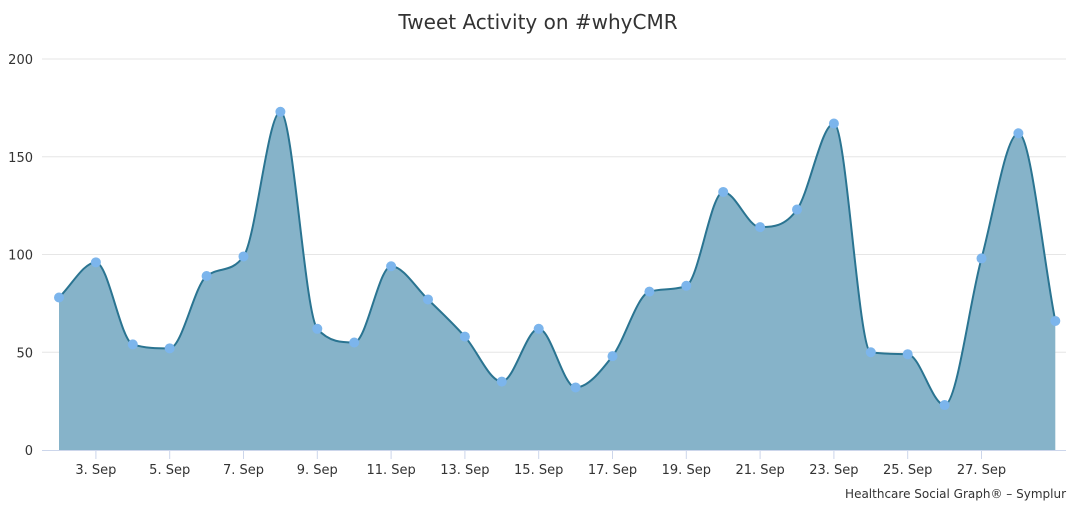  What do you see at coordinates (95, 470) in the screenshot?
I see `x-tick-label: 3. Sep` at bounding box center [95, 470].